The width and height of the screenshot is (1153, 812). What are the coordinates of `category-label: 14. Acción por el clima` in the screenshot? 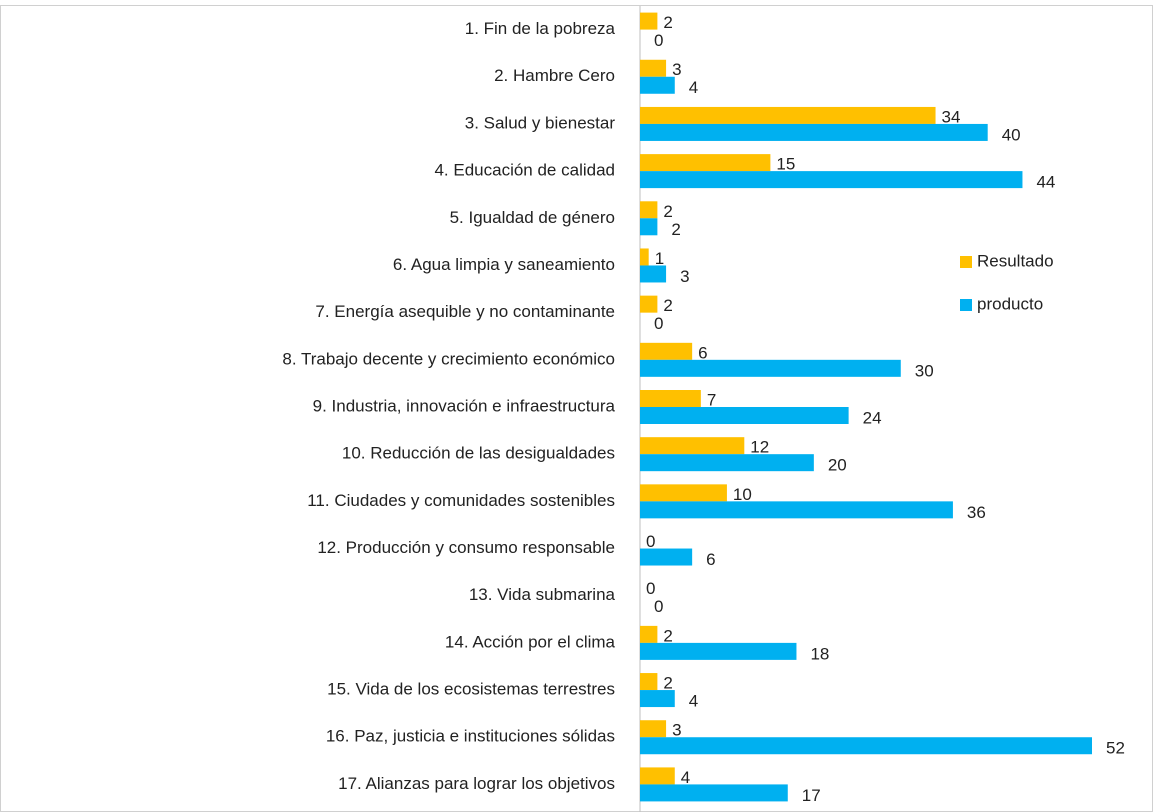 It's located at (530, 641).